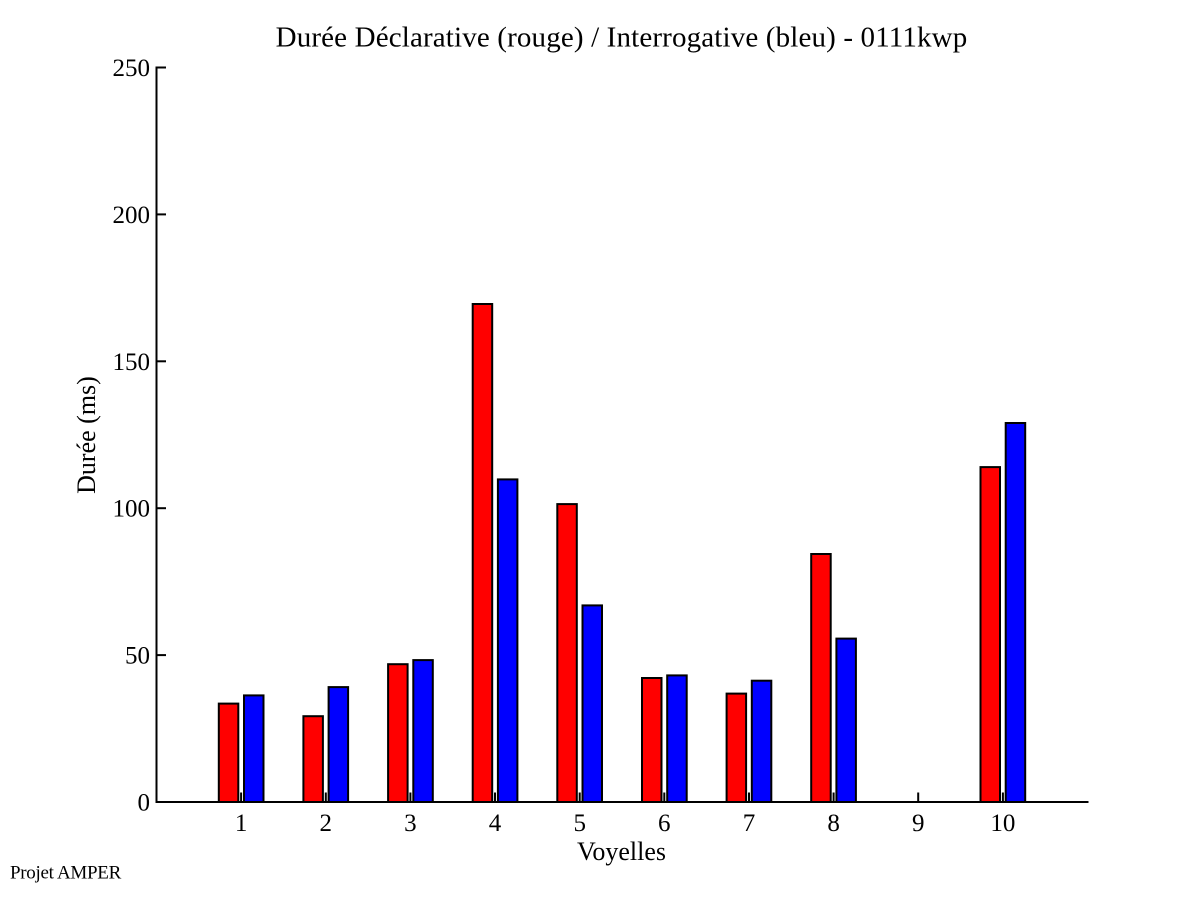  What do you see at coordinates (579, 823) in the screenshot?
I see `svg-text: 5` at bounding box center [579, 823].